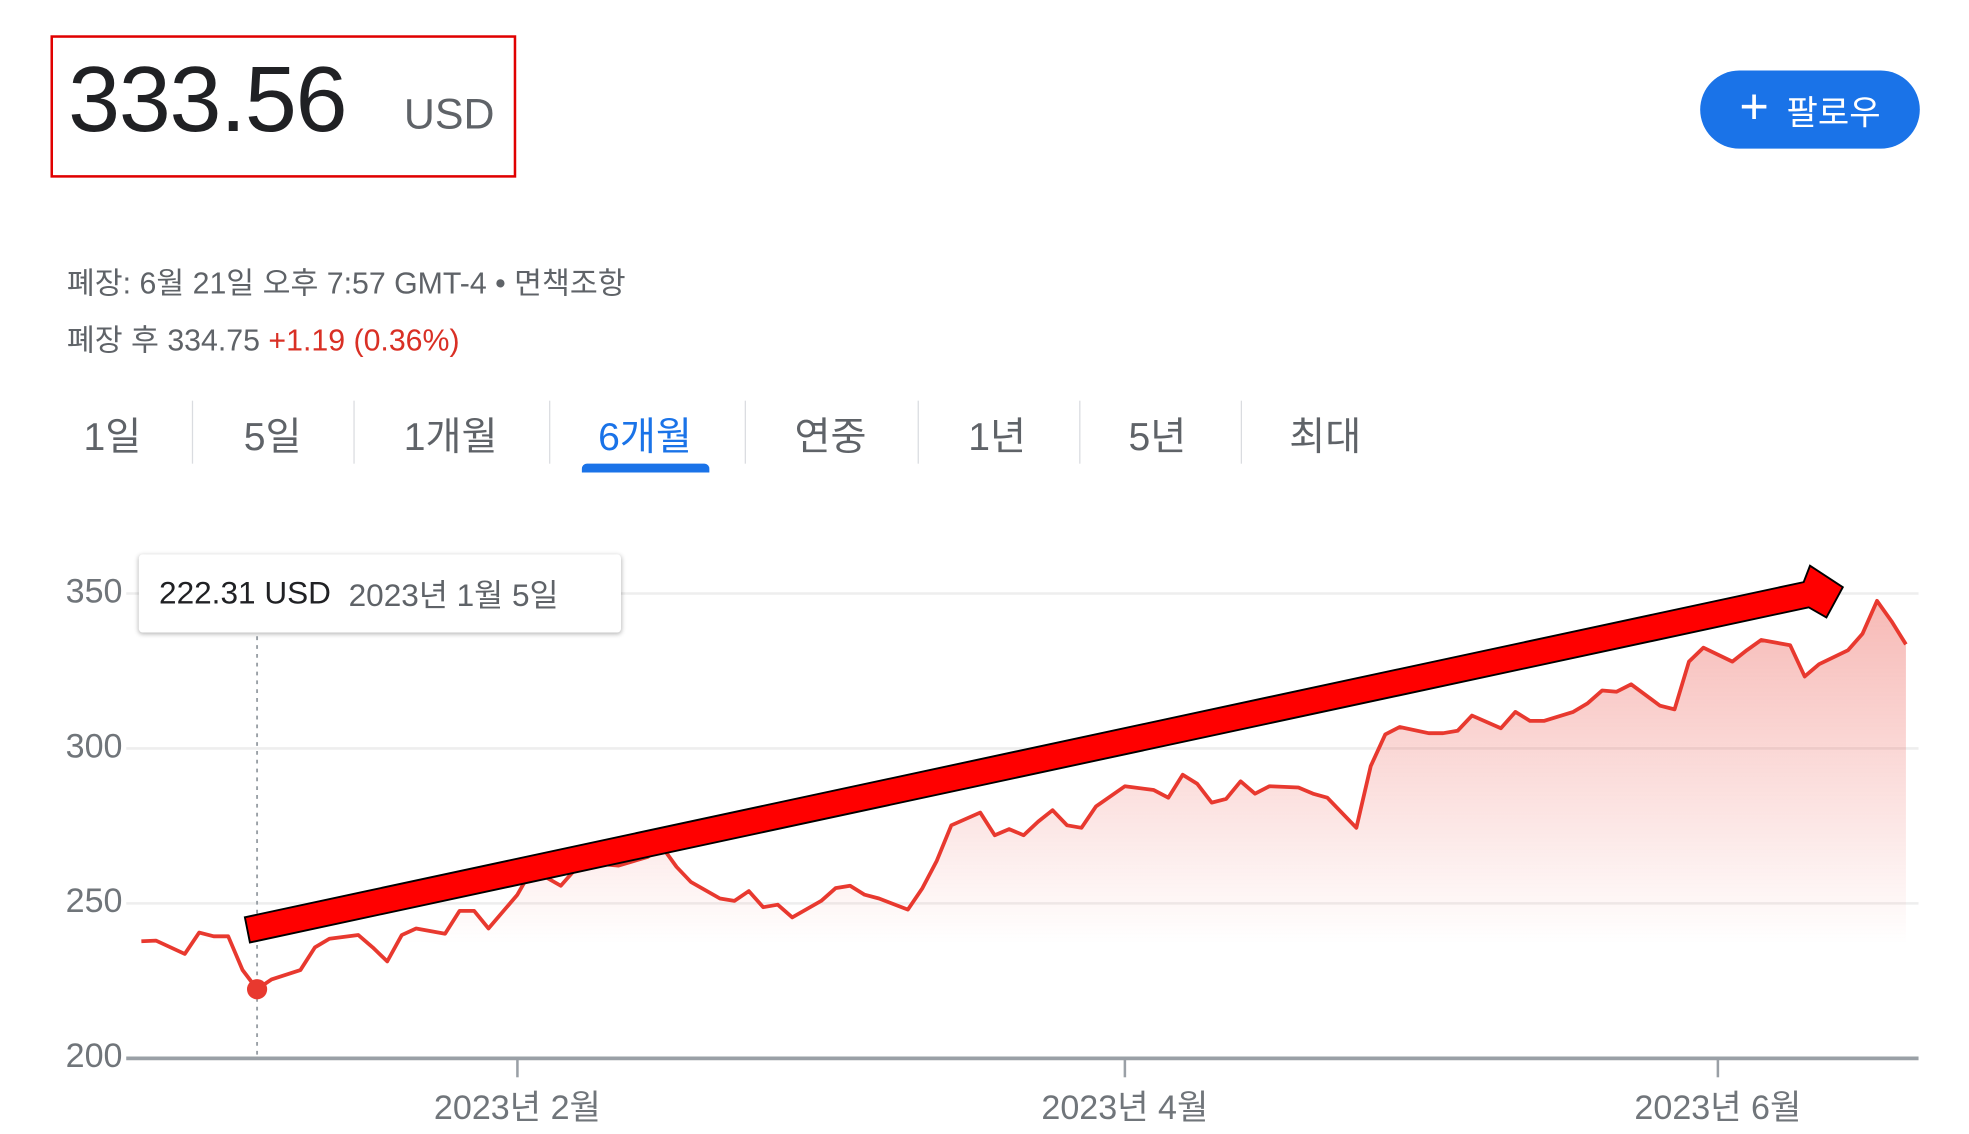 The image size is (1969, 1134). What do you see at coordinates (997, 436) in the screenshot?
I see `tab-5: 1년` at bounding box center [997, 436].